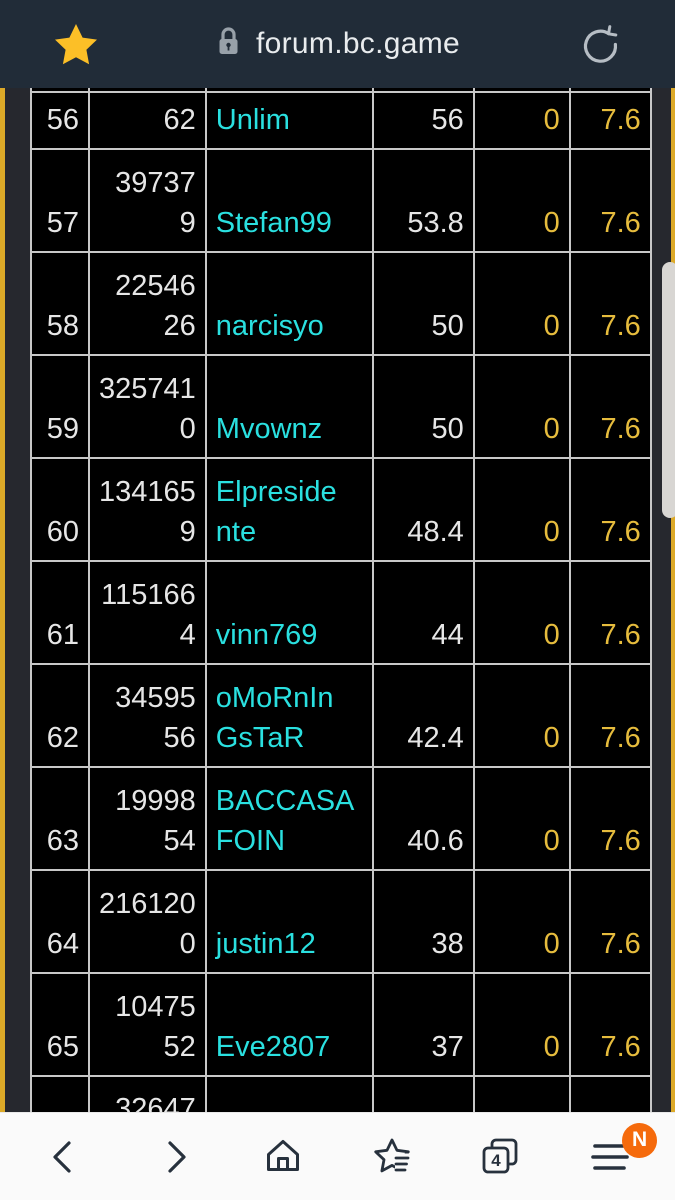  I want to click on reload-icon, so click(601, 47).